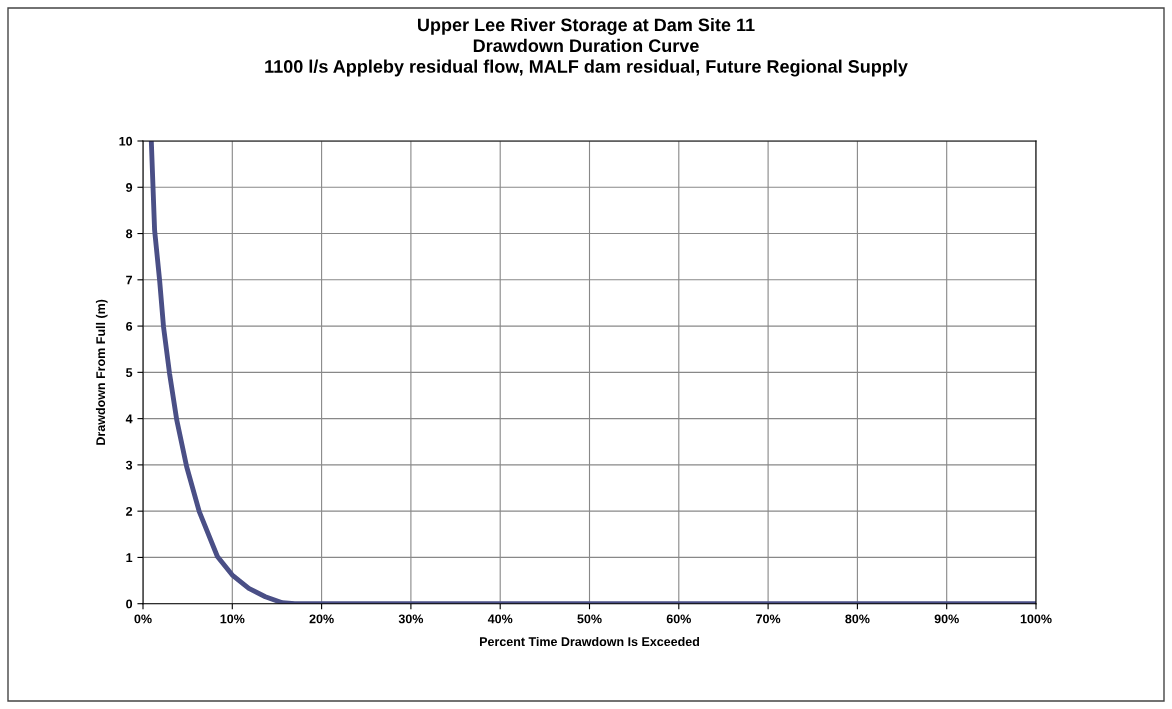 The height and width of the screenshot is (709, 1172). What do you see at coordinates (590, 641) in the screenshot?
I see `x-axis-title: Percent Time Drawdown Is Exceeded` at bounding box center [590, 641].